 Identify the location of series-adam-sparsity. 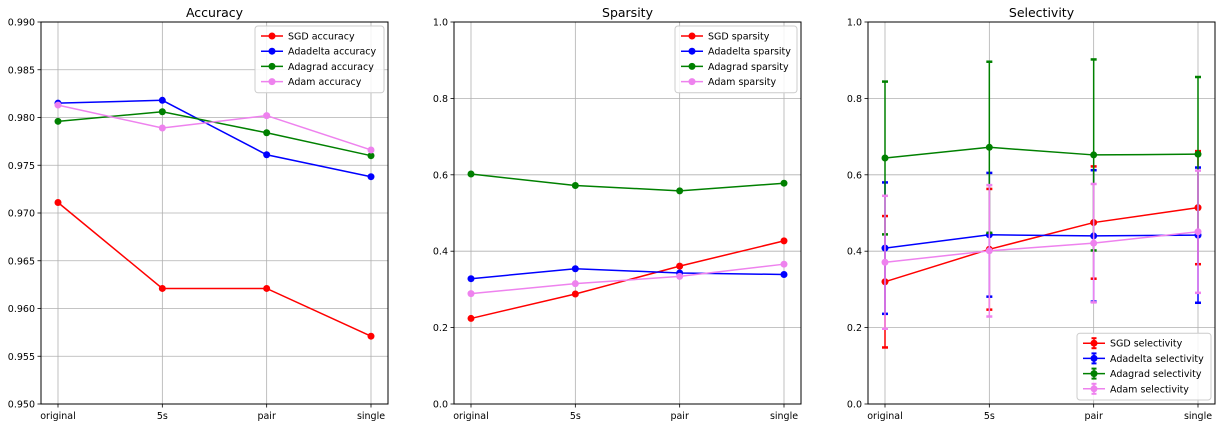
(627, 279).